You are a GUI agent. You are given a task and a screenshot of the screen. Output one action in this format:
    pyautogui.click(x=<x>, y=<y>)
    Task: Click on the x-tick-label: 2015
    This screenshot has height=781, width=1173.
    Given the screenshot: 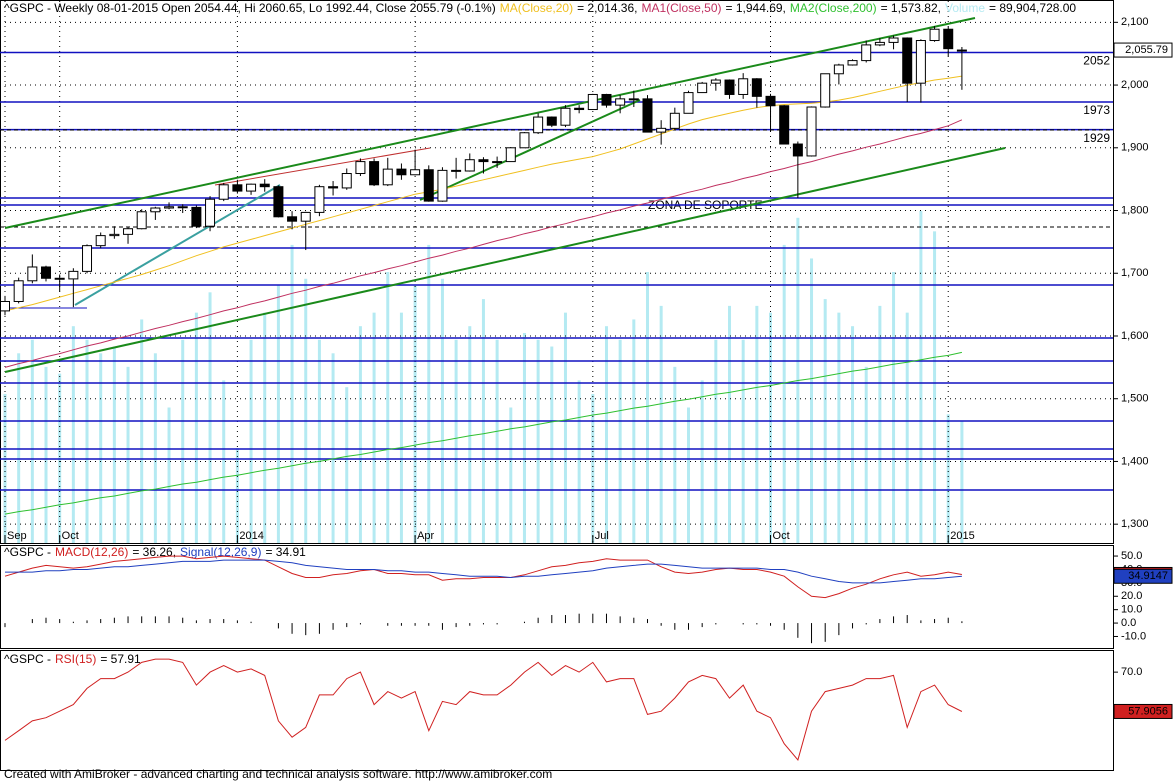 What is the action you would take?
    pyautogui.click(x=962, y=536)
    